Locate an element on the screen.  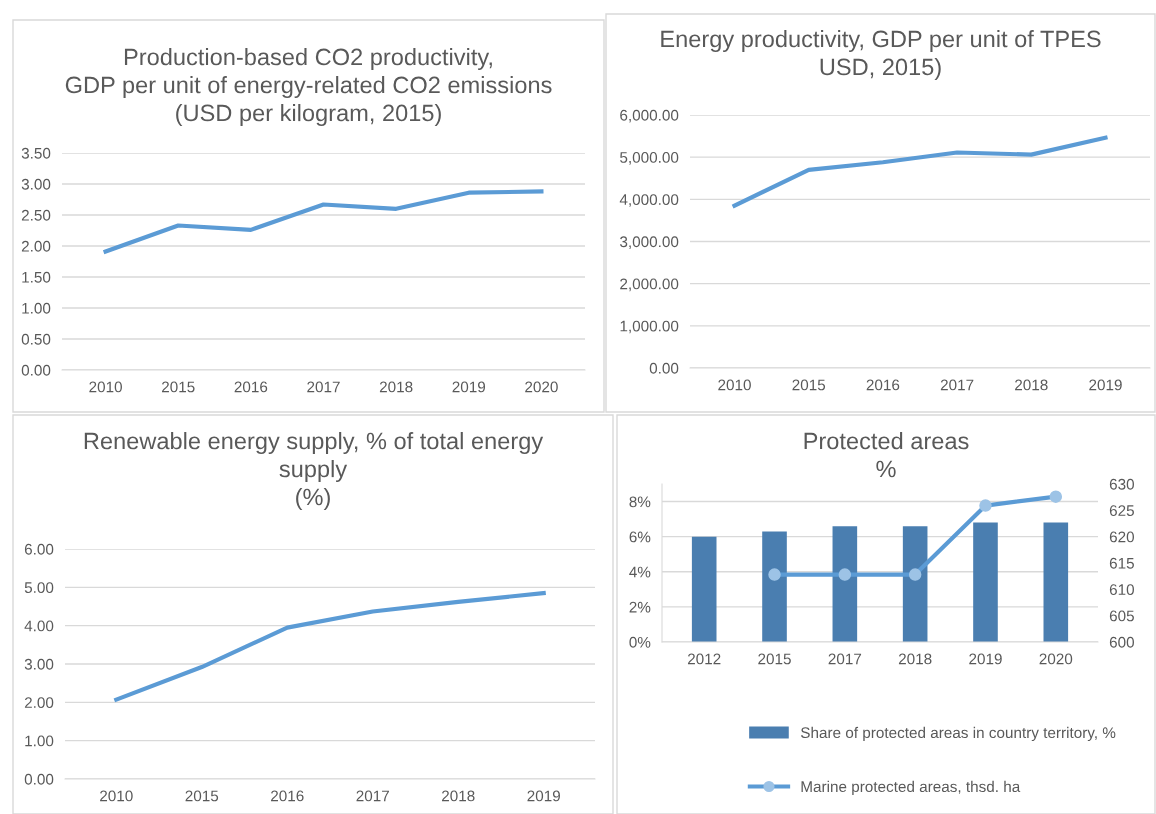
legend-label: Share of protected areas in country territory, % is located at coordinates (958, 734).